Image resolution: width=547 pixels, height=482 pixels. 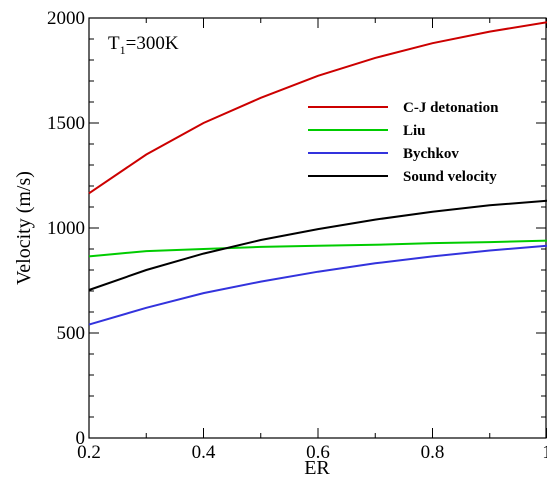 What do you see at coordinates (433, 452) in the screenshot?
I see `x-tick-label: 0.8` at bounding box center [433, 452].